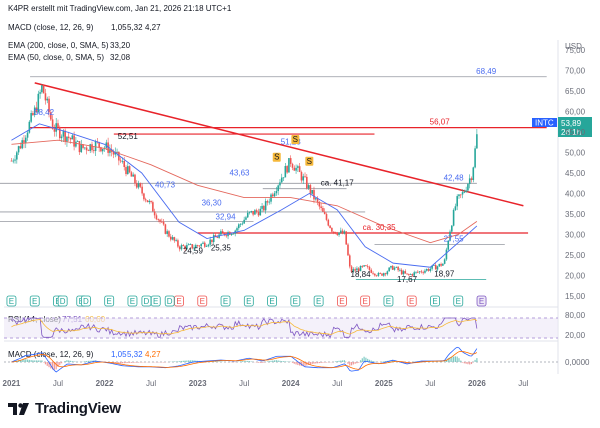 This screenshot has height=428, width=600. Describe the element at coordinates (12, 383) in the screenshot. I see `x-tick-label: 2021` at that location.